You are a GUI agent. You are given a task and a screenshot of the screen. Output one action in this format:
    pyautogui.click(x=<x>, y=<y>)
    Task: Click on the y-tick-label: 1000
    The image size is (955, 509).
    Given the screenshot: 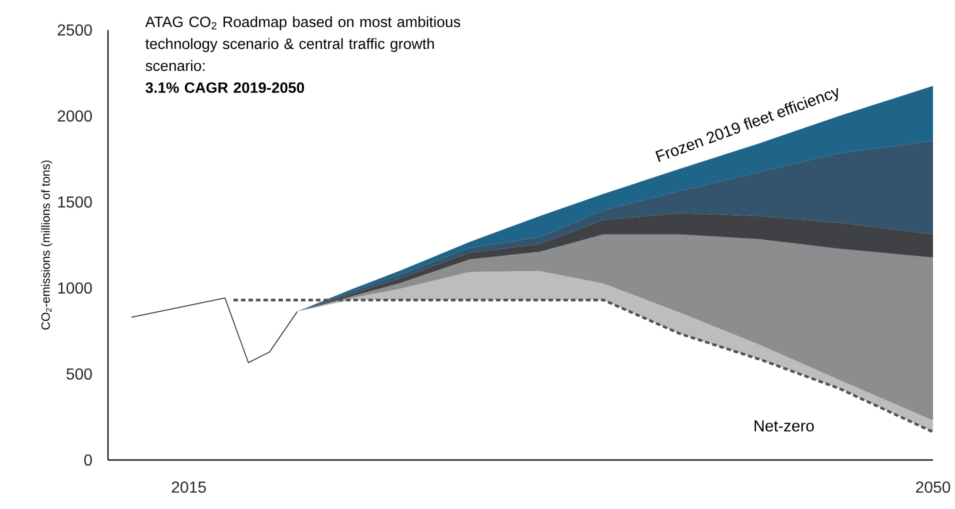 What is the action you would take?
    pyautogui.click(x=75, y=288)
    